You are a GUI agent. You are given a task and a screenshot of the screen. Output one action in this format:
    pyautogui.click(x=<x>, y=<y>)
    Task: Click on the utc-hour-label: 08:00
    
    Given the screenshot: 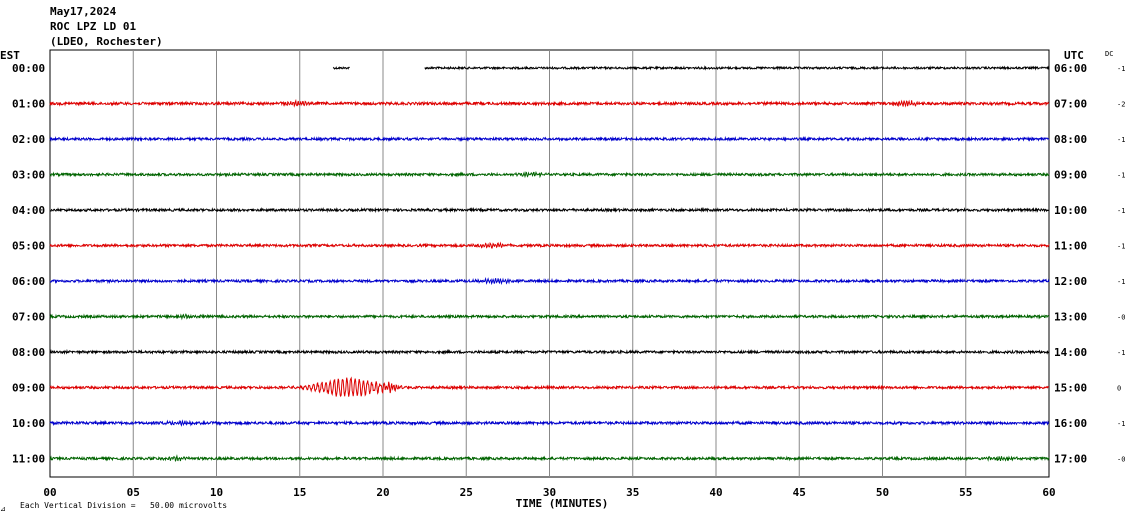 What is the action you would take?
    pyautogui.click(x=1070, y=139)
    